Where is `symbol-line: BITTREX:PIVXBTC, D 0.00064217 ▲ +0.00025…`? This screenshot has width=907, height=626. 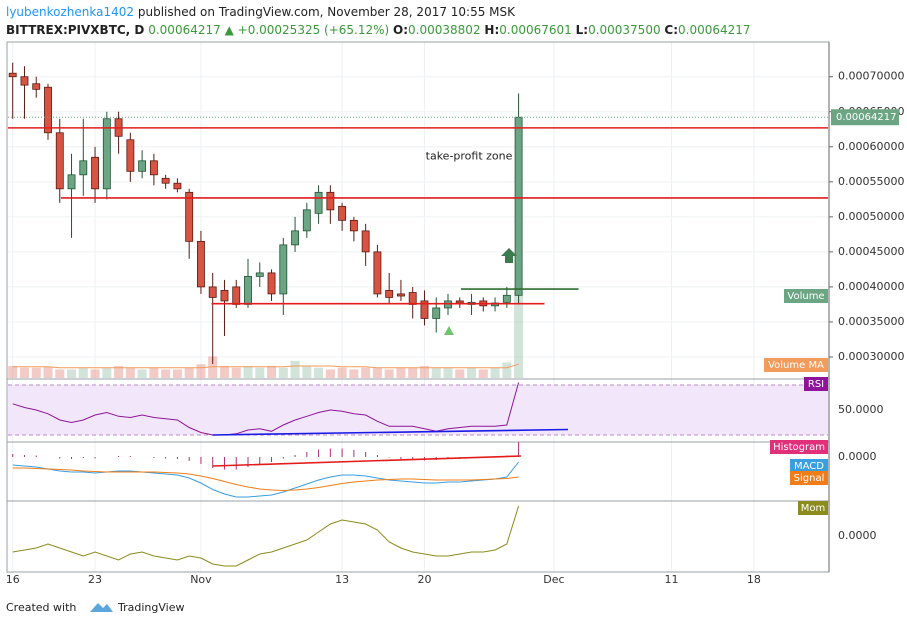 symbol-line: BITTREX:PIVXBTC, D 0.00064217 ▲ +0.00025… is located at coordinates (378, 30).